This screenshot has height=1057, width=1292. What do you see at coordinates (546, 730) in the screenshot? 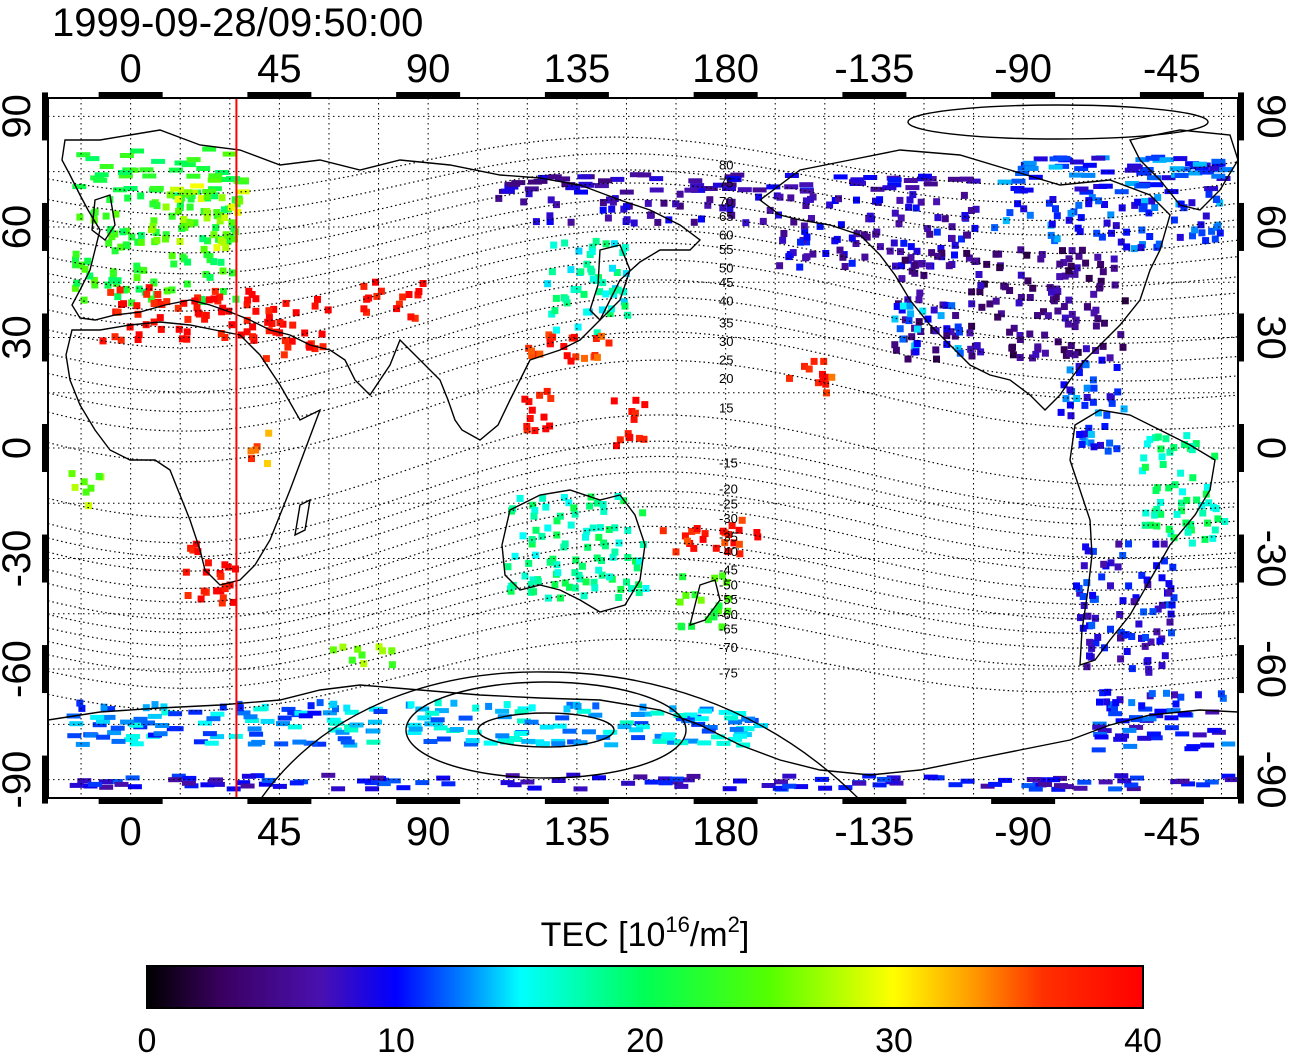
I see `south-polar-contour-inner` at bounding box center [546, 730].